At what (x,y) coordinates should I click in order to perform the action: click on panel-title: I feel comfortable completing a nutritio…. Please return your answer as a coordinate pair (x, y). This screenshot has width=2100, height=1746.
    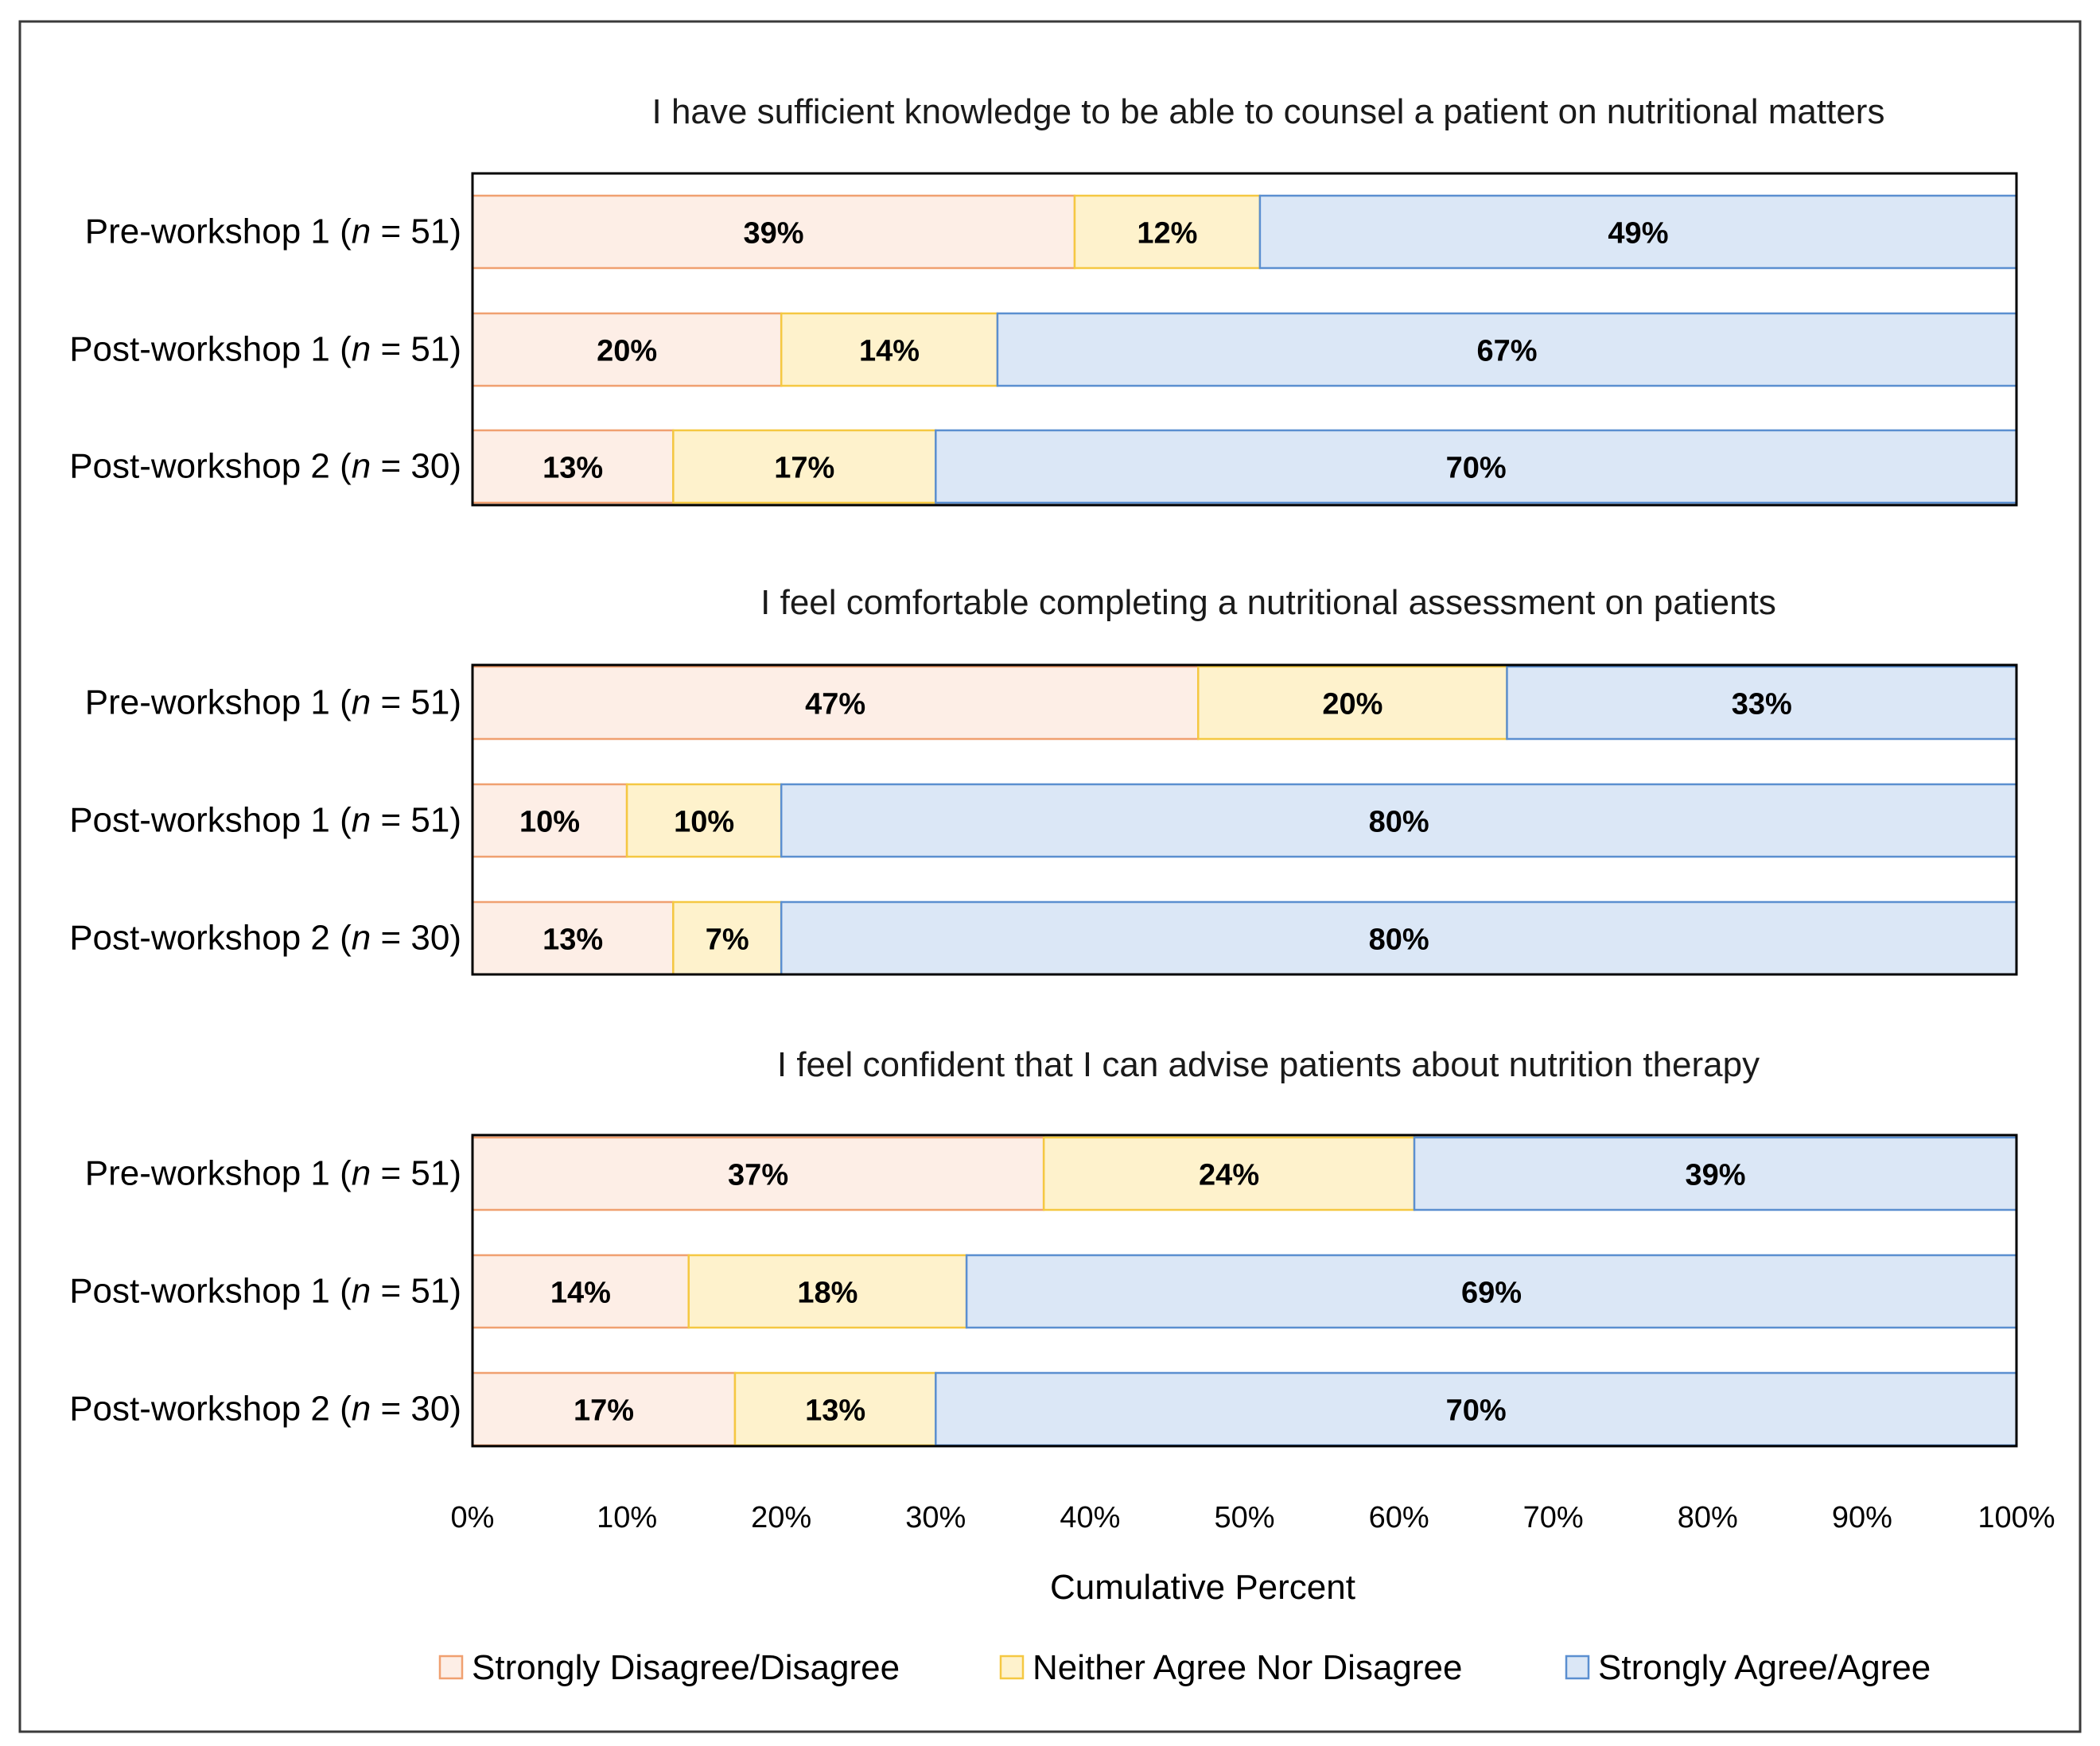
    Looking at the image, I should click on (1268, 602).